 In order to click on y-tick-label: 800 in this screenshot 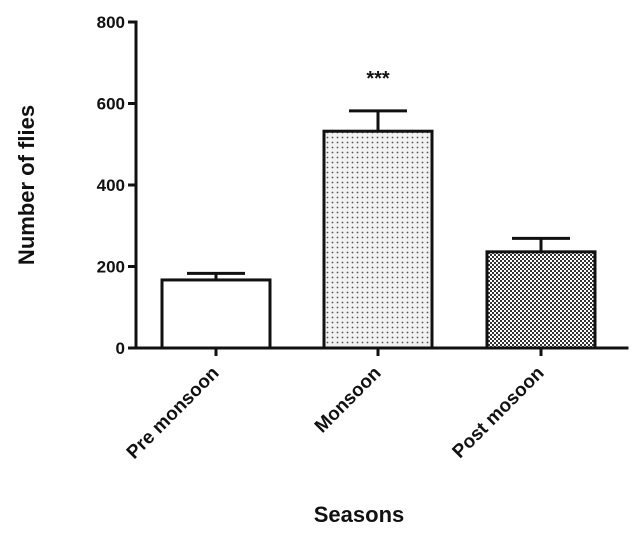, I will do `click(111, 22)`.